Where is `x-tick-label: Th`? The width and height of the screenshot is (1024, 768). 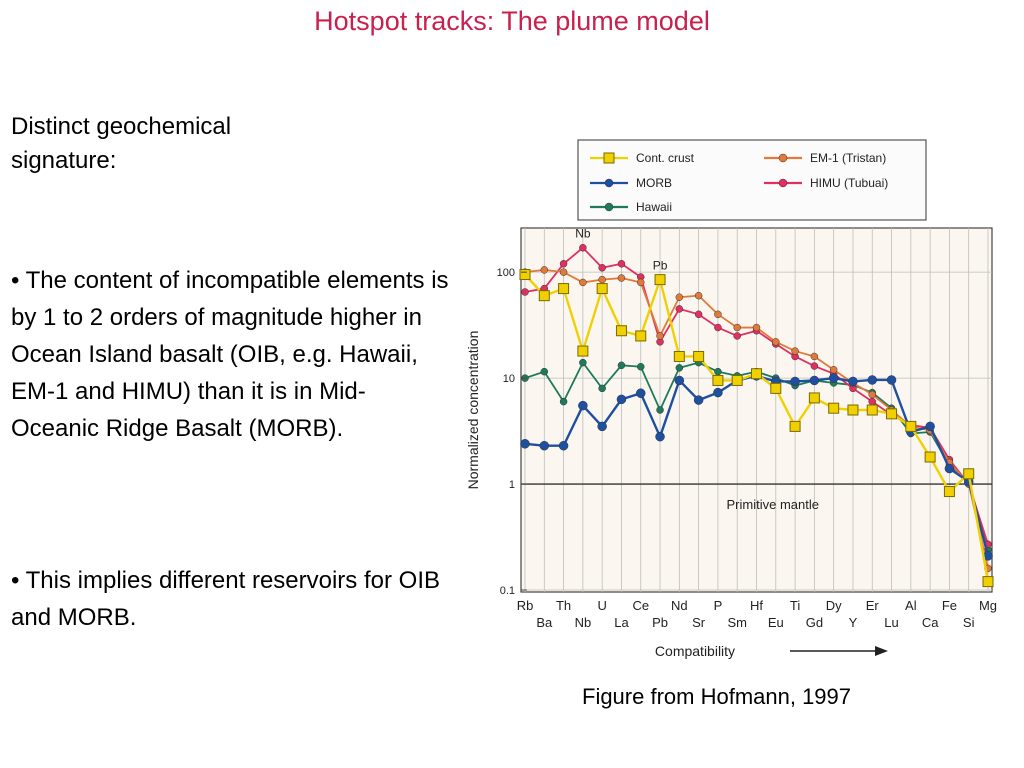 x-tick-label: Th is located at coordinates (563, 605).